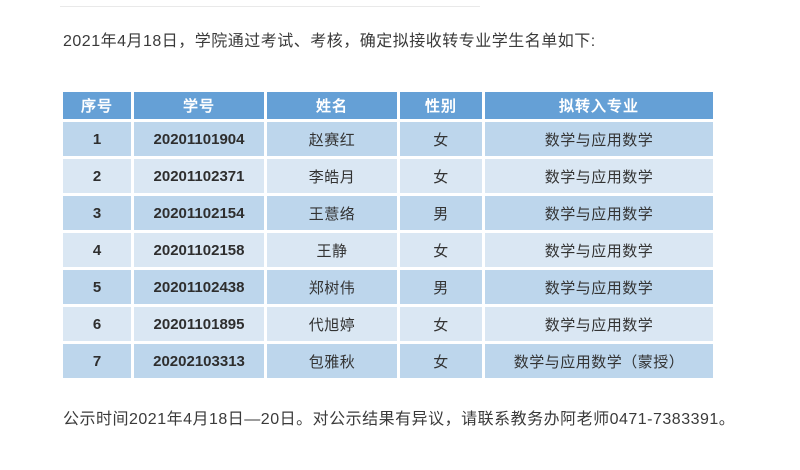 Image resolution: width=800 pixels, height=470 pixels. I want to click on table-cell-name: 代旭婷, so click(332, 324).